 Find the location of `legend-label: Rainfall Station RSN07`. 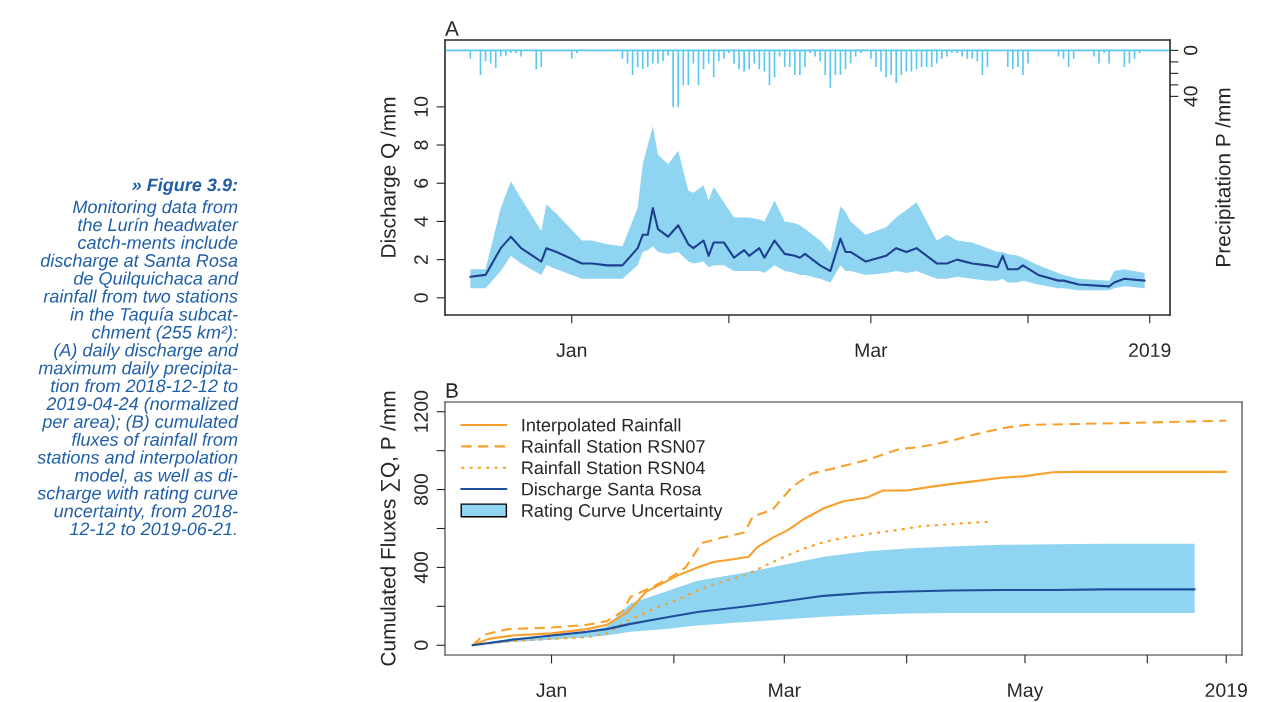

legend-label: Rainfall Station RSN07 is located at coordinates (613, 446).